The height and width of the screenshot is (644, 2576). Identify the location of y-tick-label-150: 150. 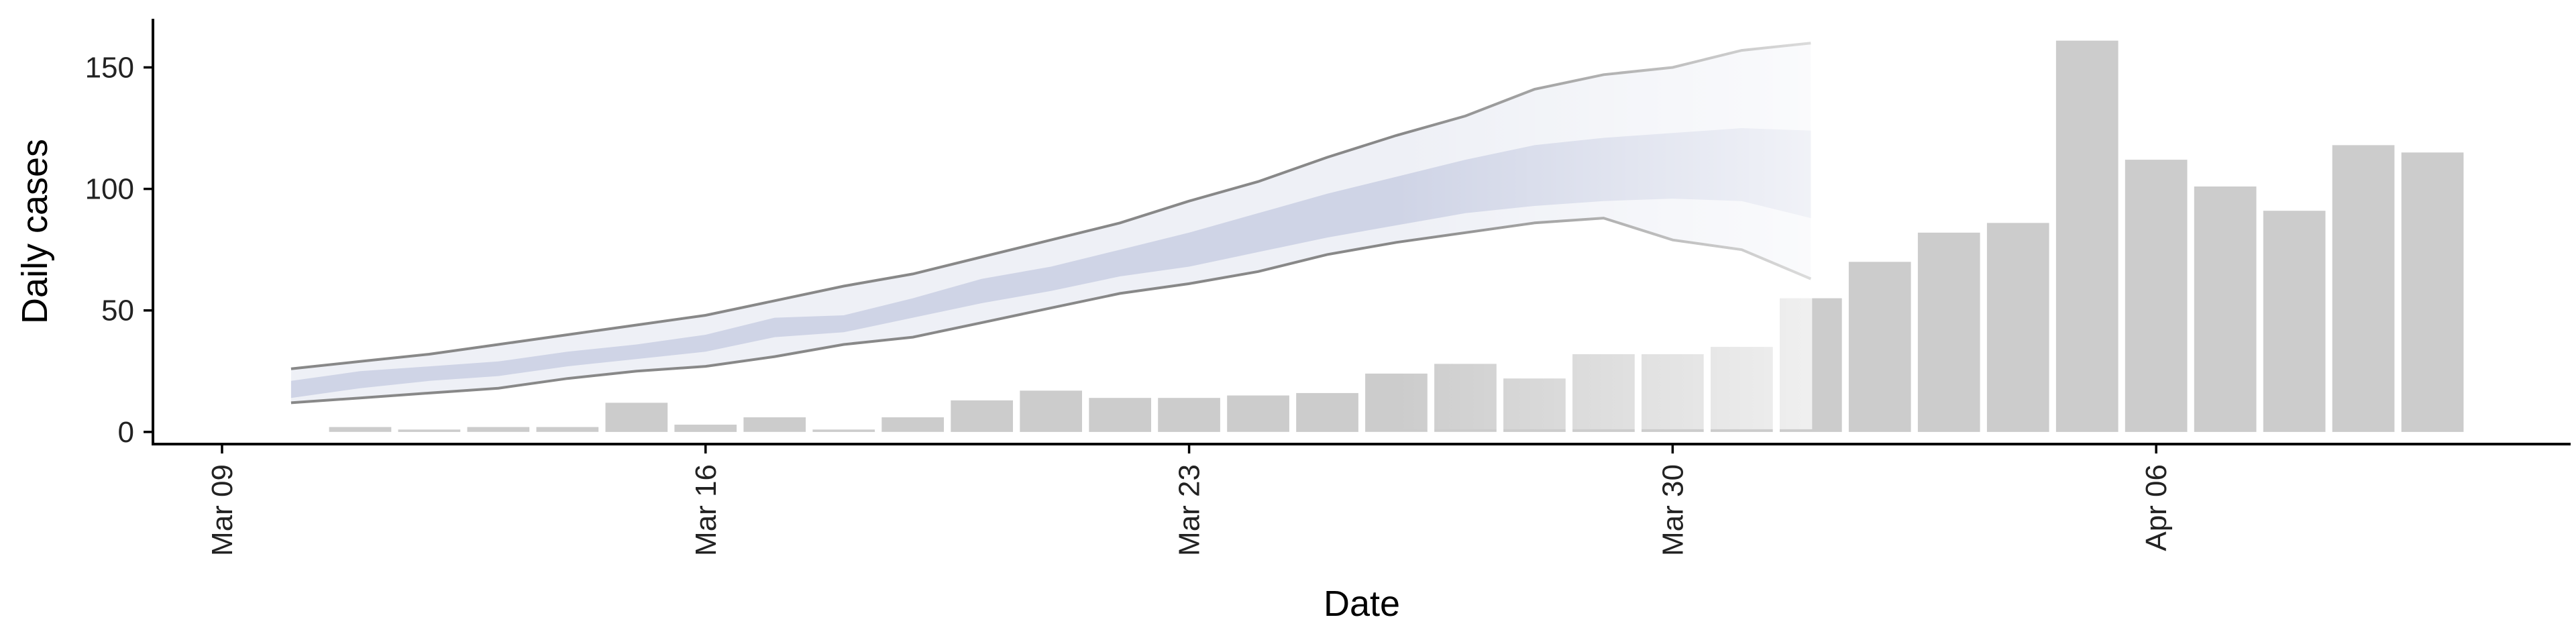
(109, 67).